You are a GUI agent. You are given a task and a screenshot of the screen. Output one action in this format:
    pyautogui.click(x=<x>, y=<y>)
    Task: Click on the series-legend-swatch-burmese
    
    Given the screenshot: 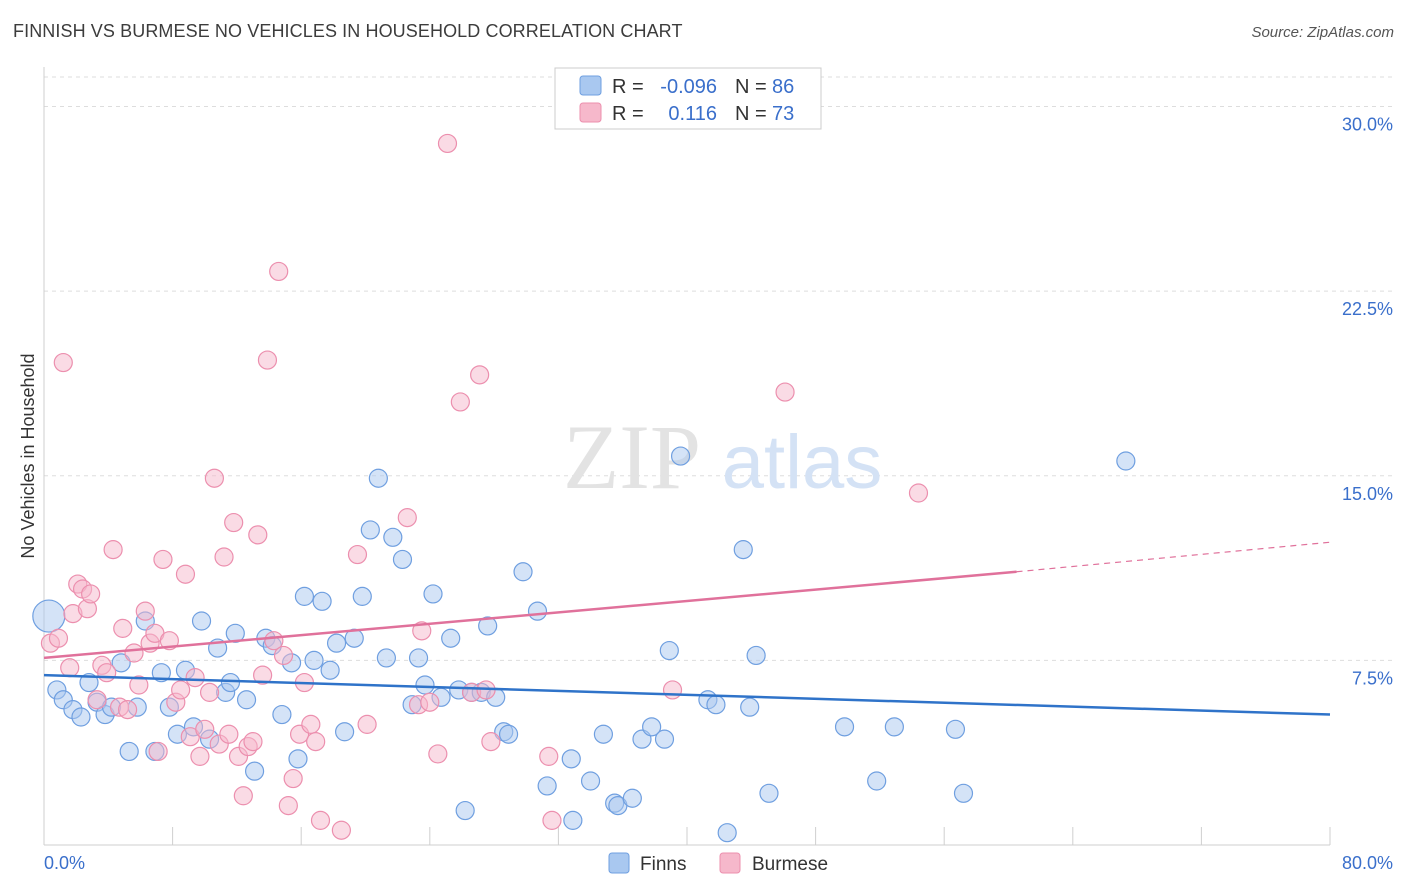 What is the action you would take?
    pyautogui.click(x=730, y=863)
    